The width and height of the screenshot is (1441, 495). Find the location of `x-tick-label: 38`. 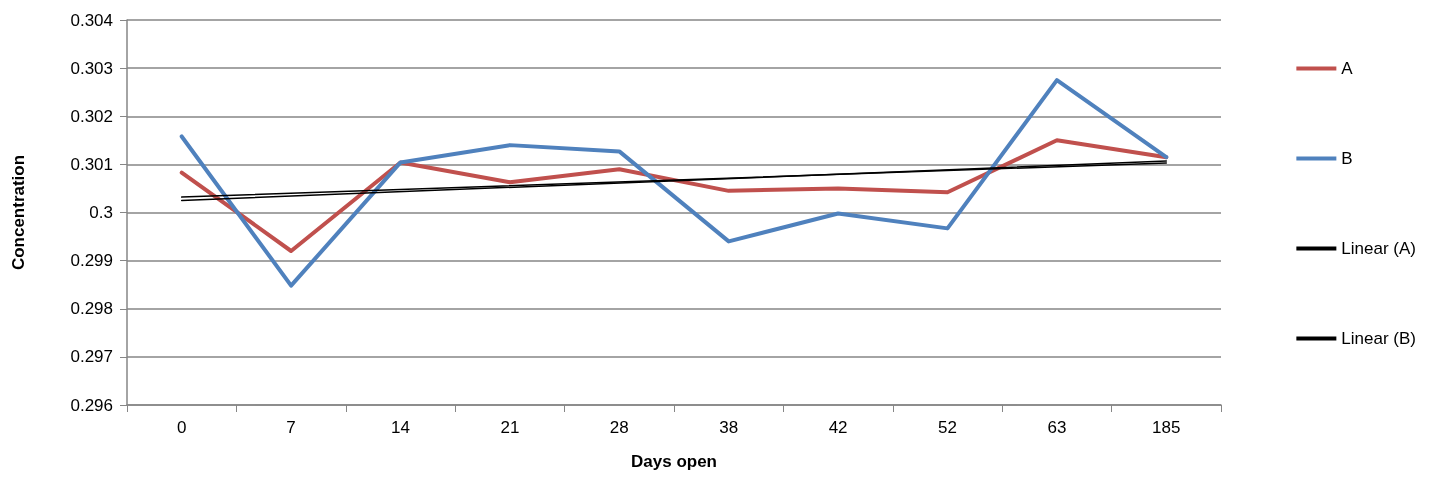

x-tick-label: 38 is located at coordinates (729, 427).